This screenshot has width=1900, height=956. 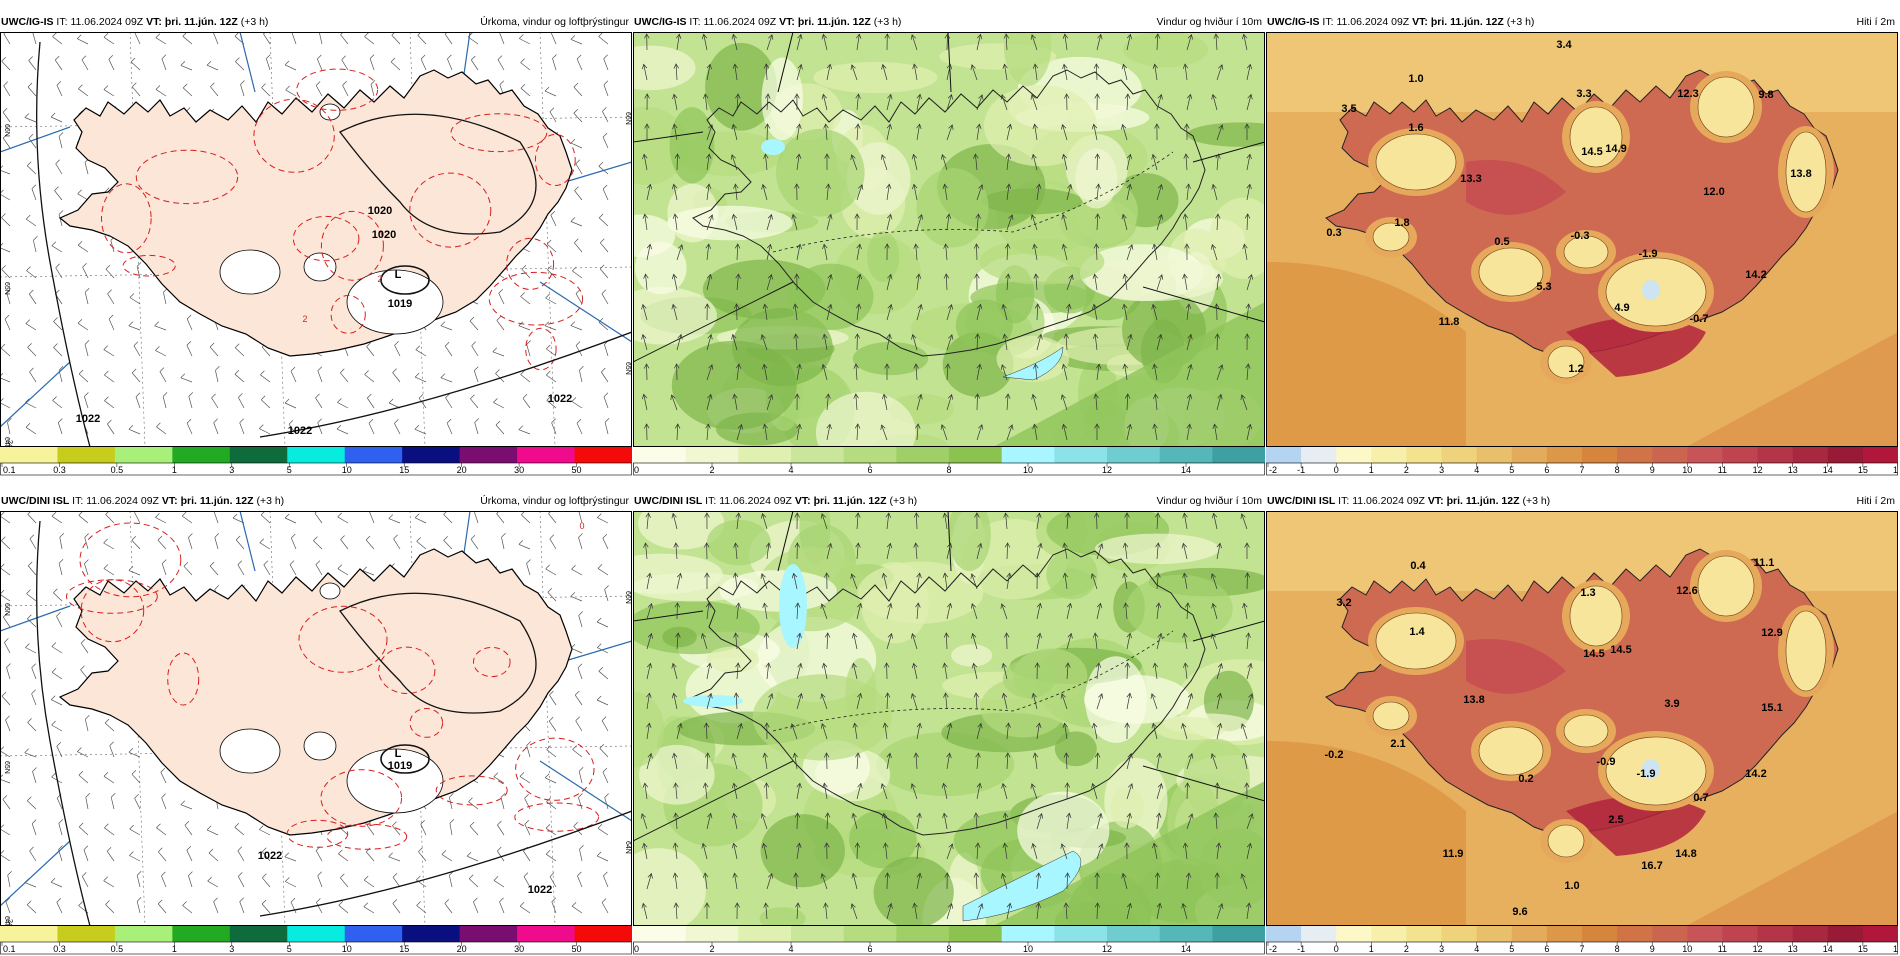 I want to click on temperature-label: 9.6, so click(x=1519, y=912).